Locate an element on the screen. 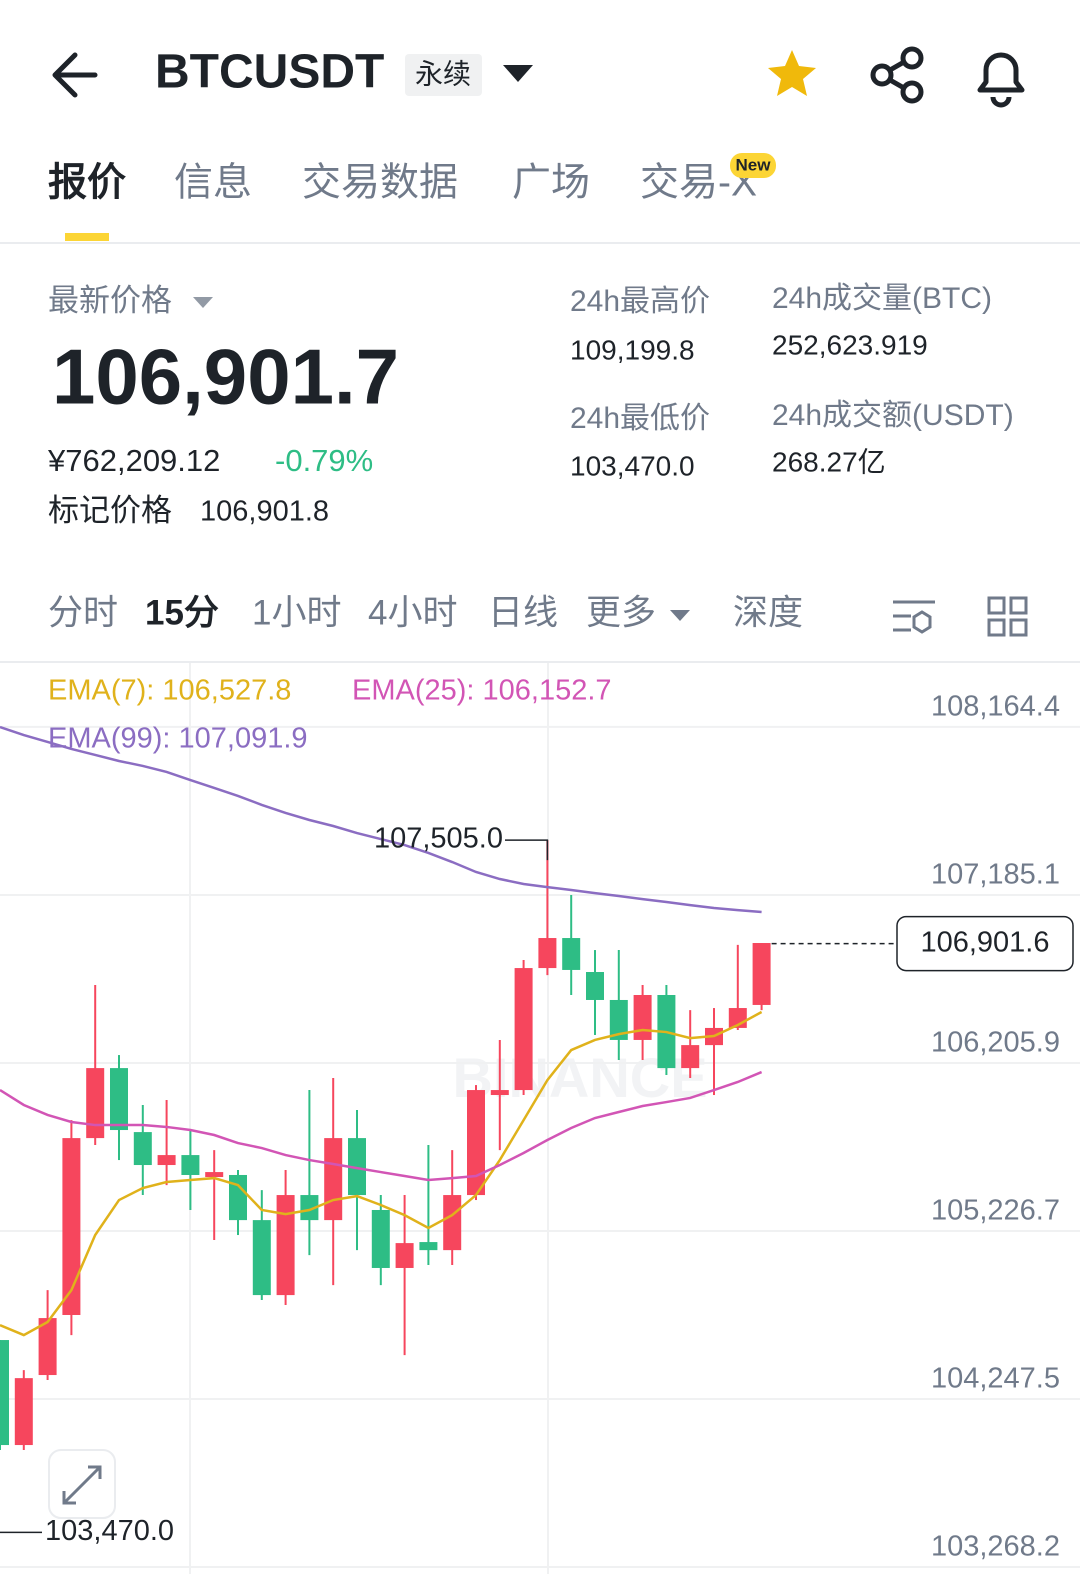 The image size is (1080, 1574). stat-label: 24h最低价 is located at coordinates (640, 418).